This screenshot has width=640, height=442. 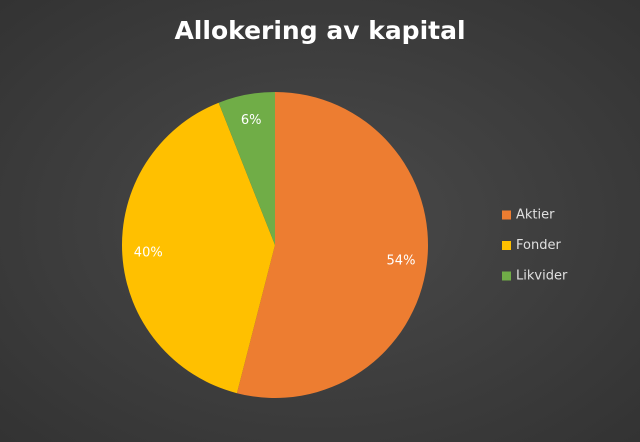 I want to click on pie-slice, so click(x=246, y=168).